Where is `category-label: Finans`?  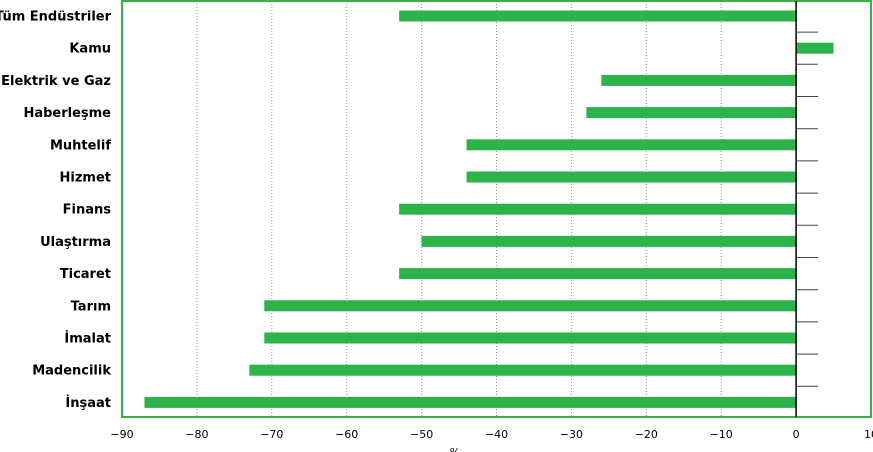 category-label: Finans is located at coordinates (87, 210).